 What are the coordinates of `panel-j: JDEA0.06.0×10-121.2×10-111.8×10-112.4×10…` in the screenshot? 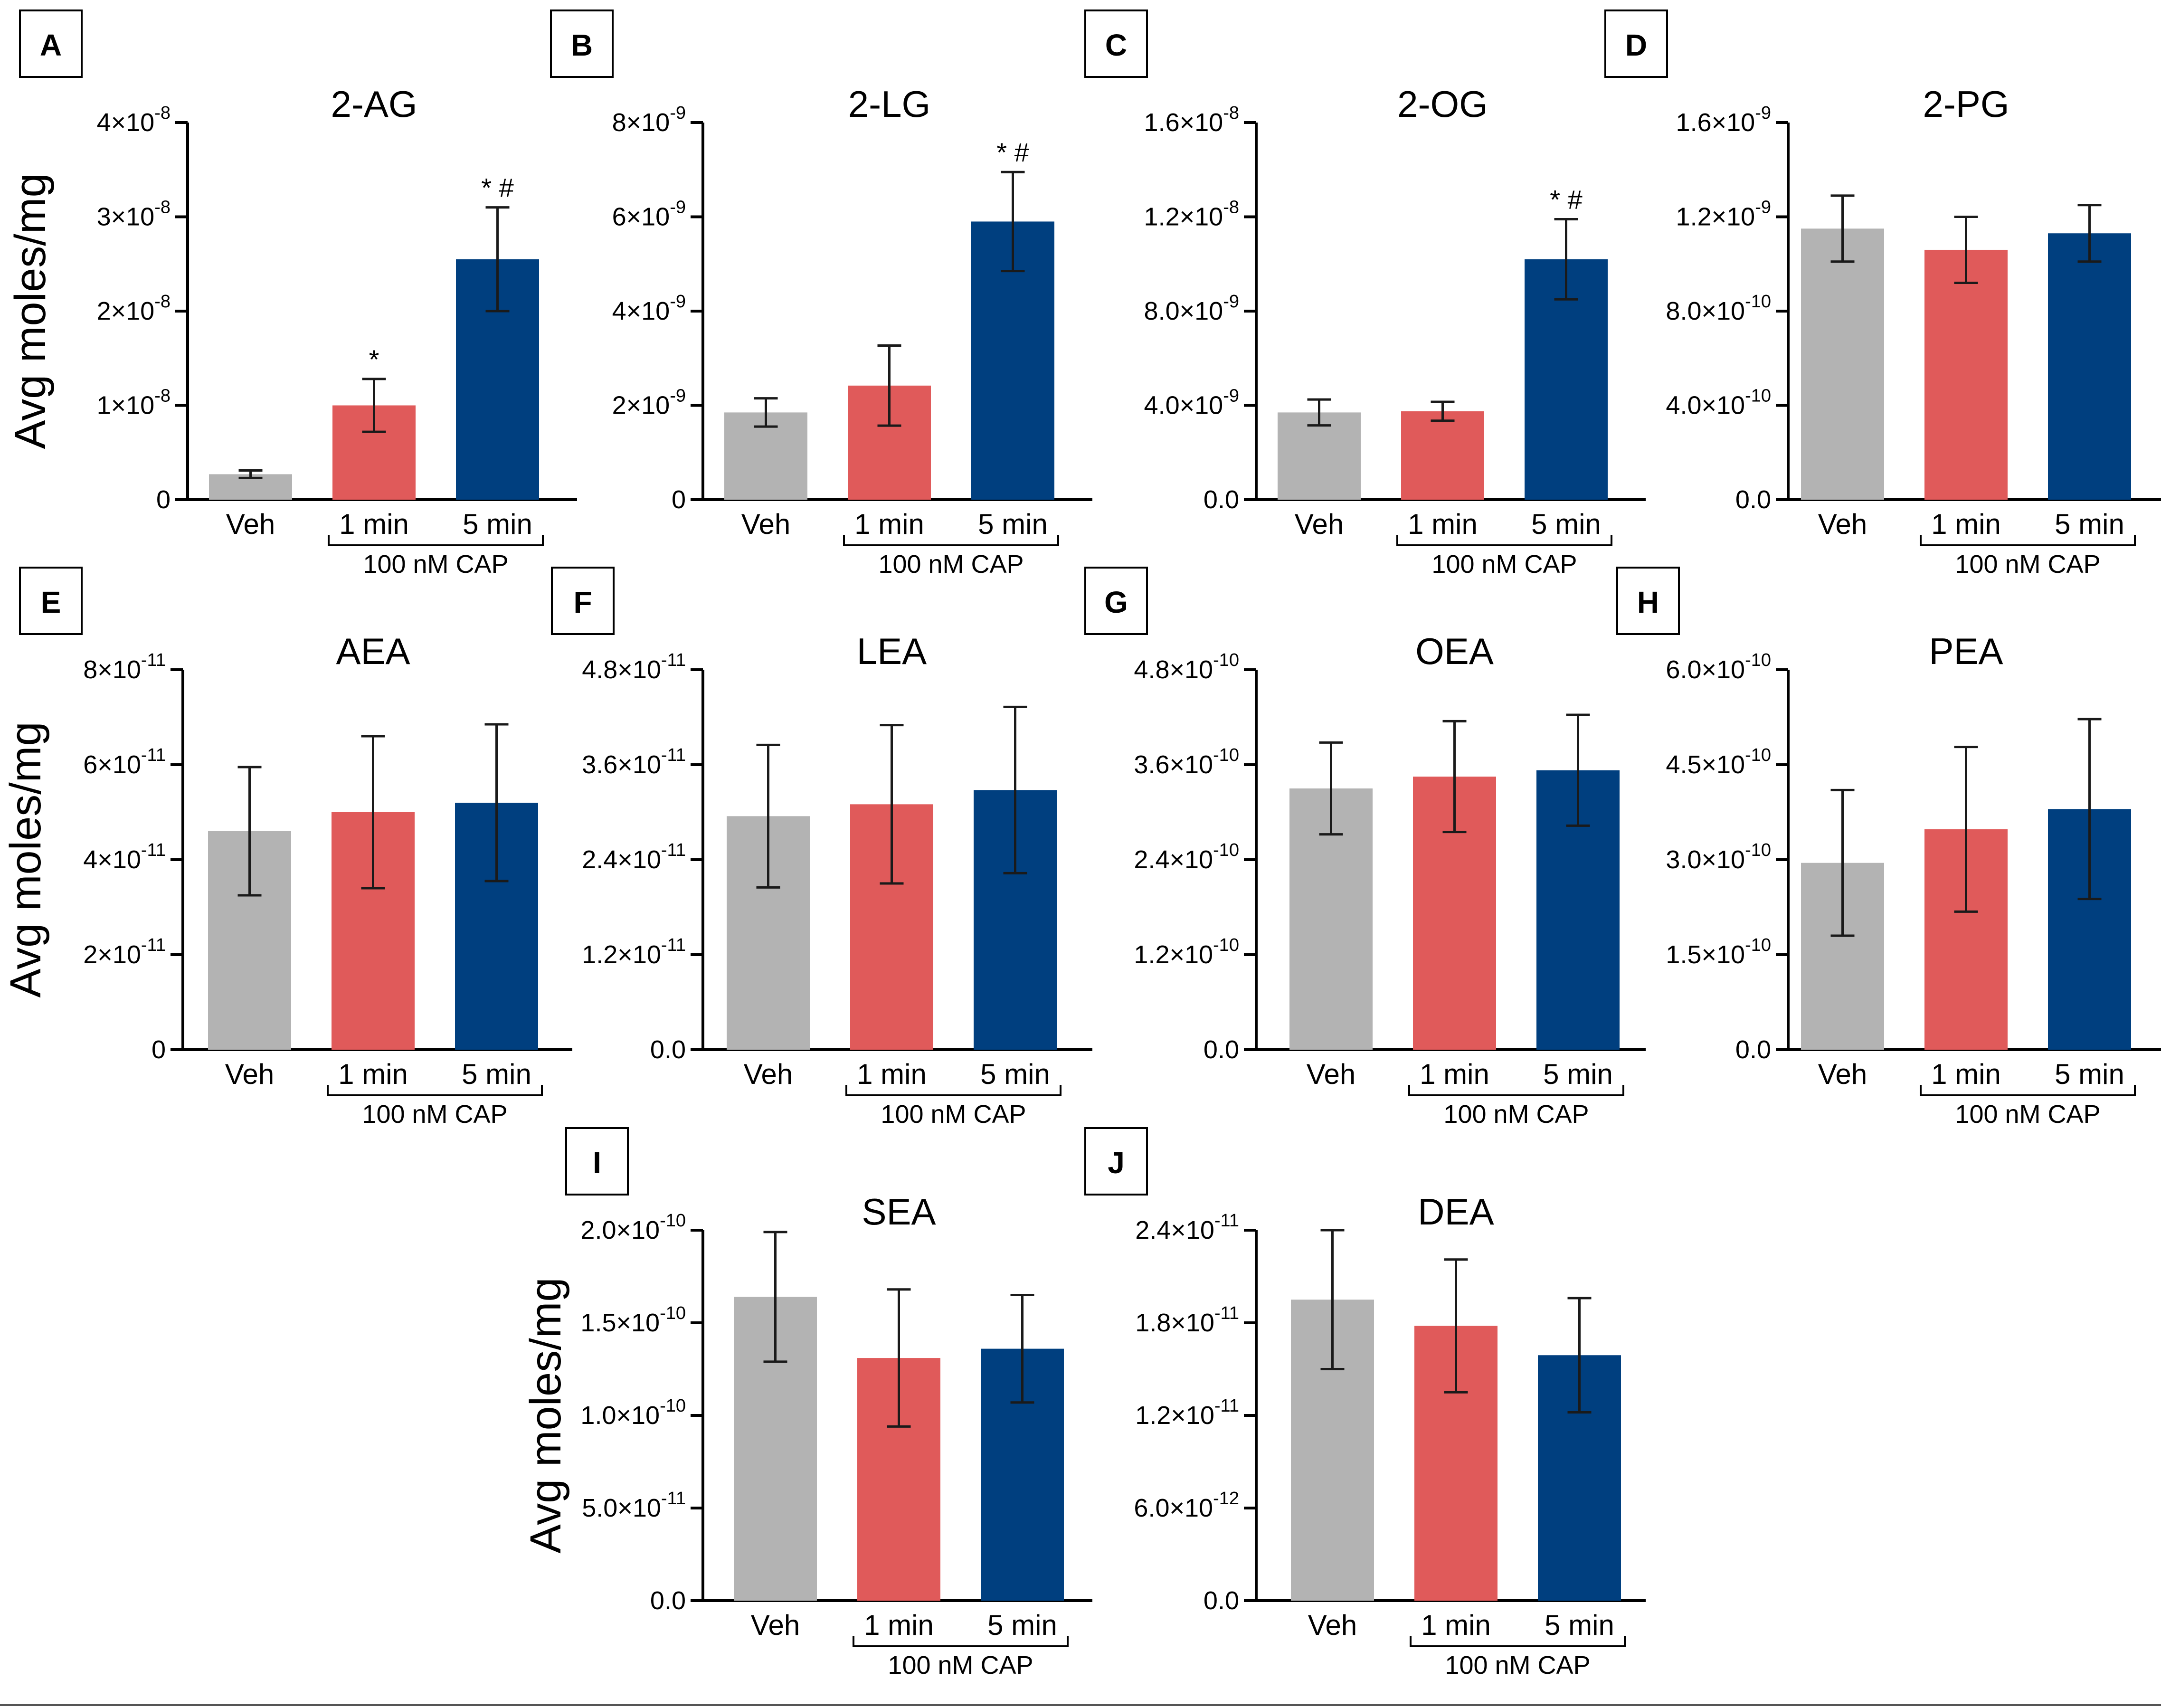 It's located at (1365, 1403).